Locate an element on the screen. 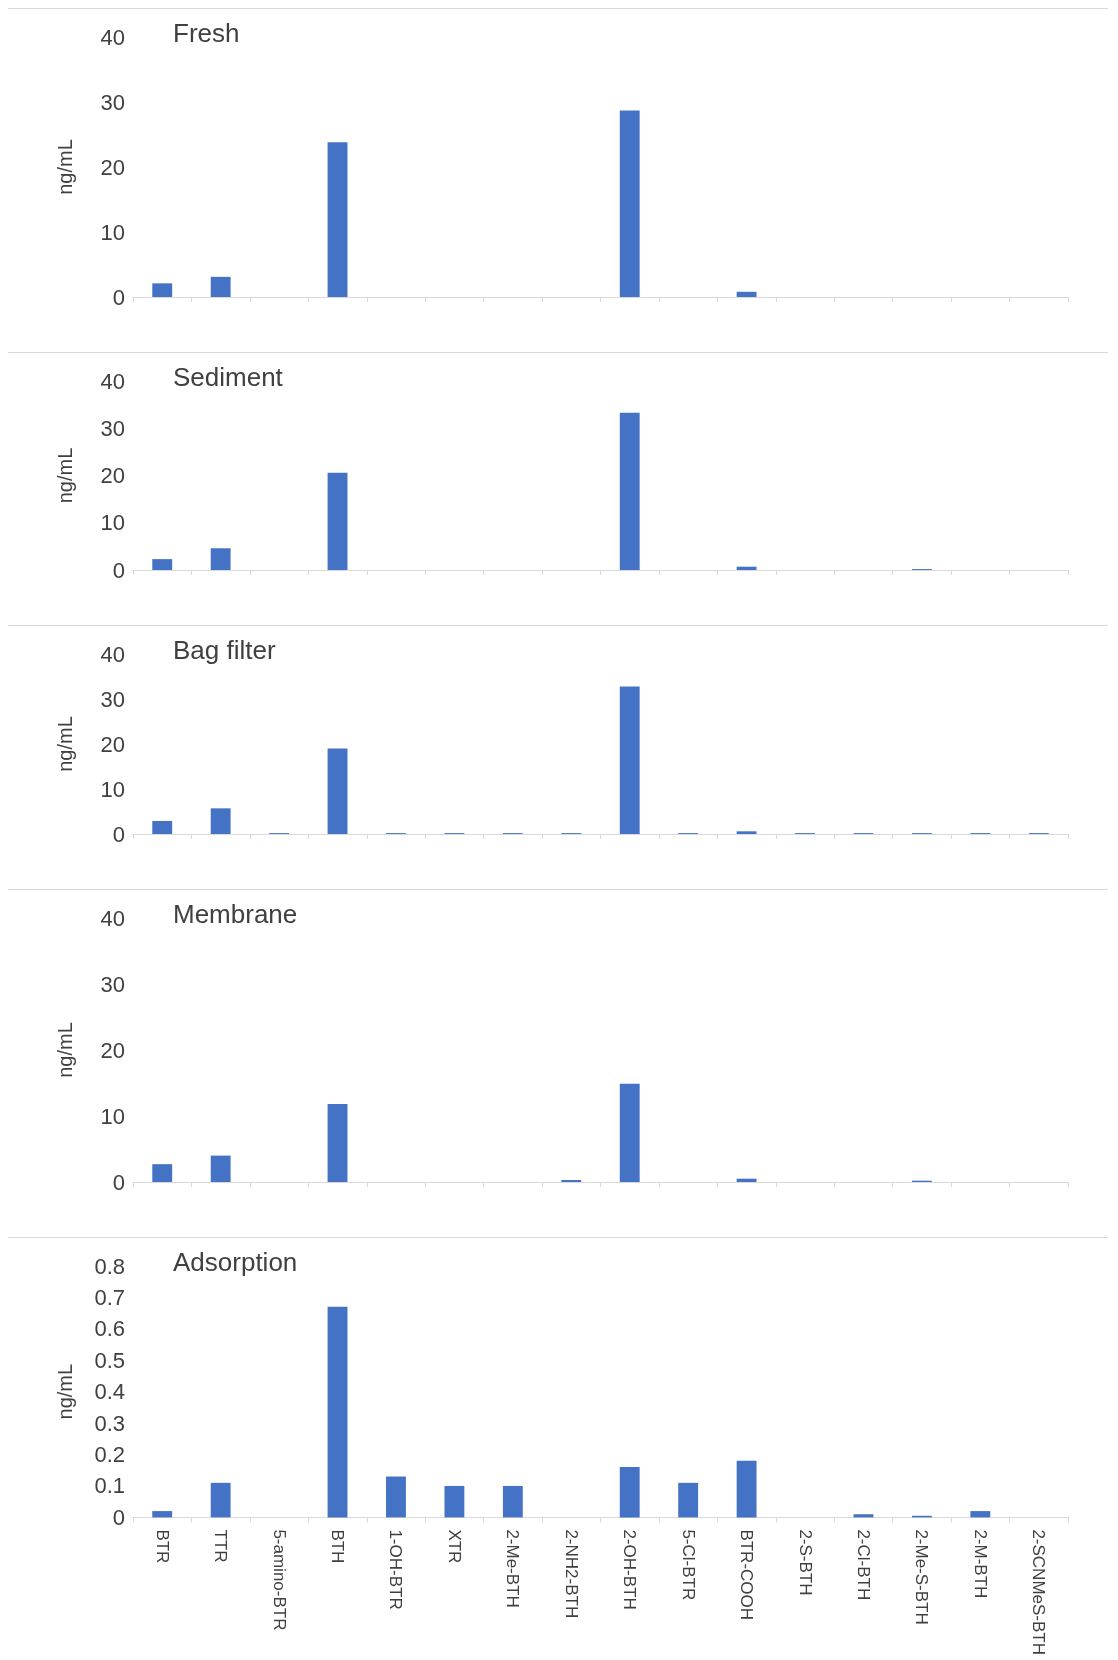  chart-title: Membrane is located at coordinates (235, 914).